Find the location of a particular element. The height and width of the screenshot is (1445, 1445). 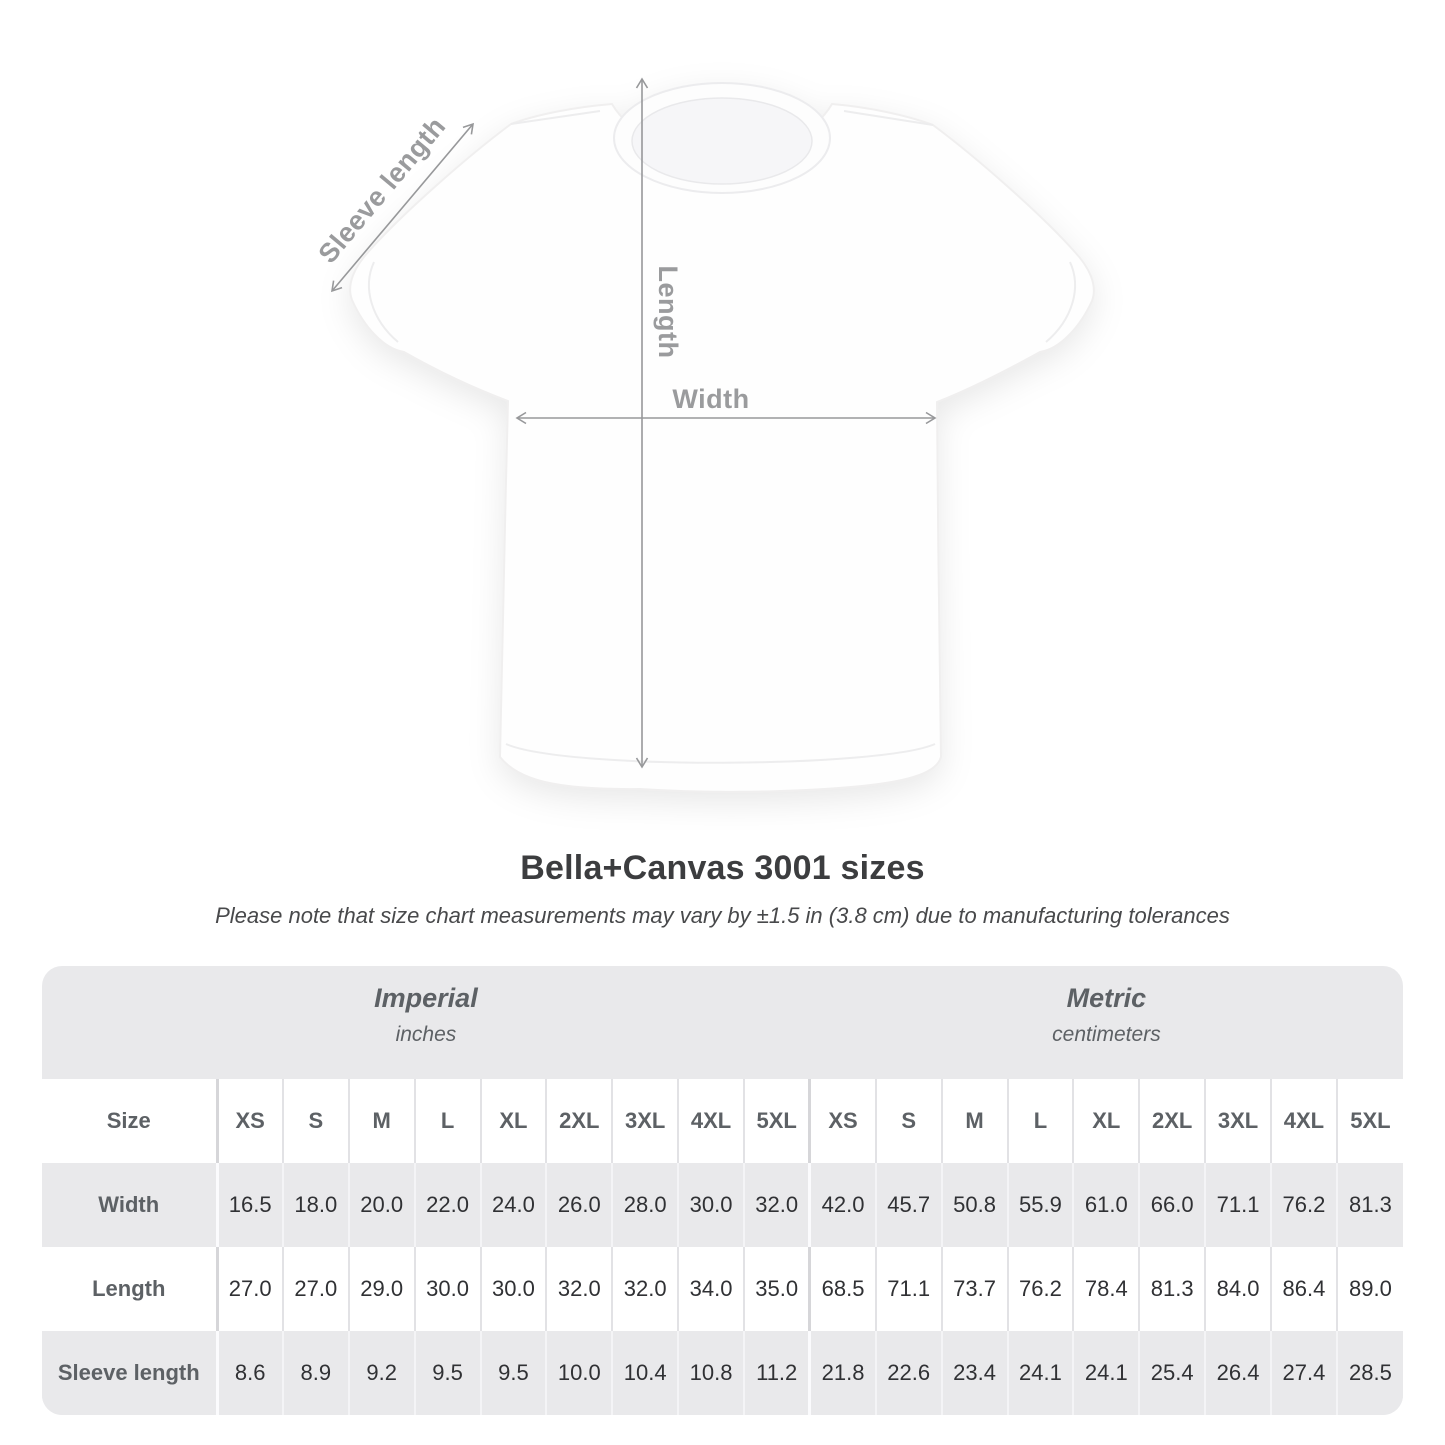

value-cell: 18.0 is located at coordinates (316, 1205).